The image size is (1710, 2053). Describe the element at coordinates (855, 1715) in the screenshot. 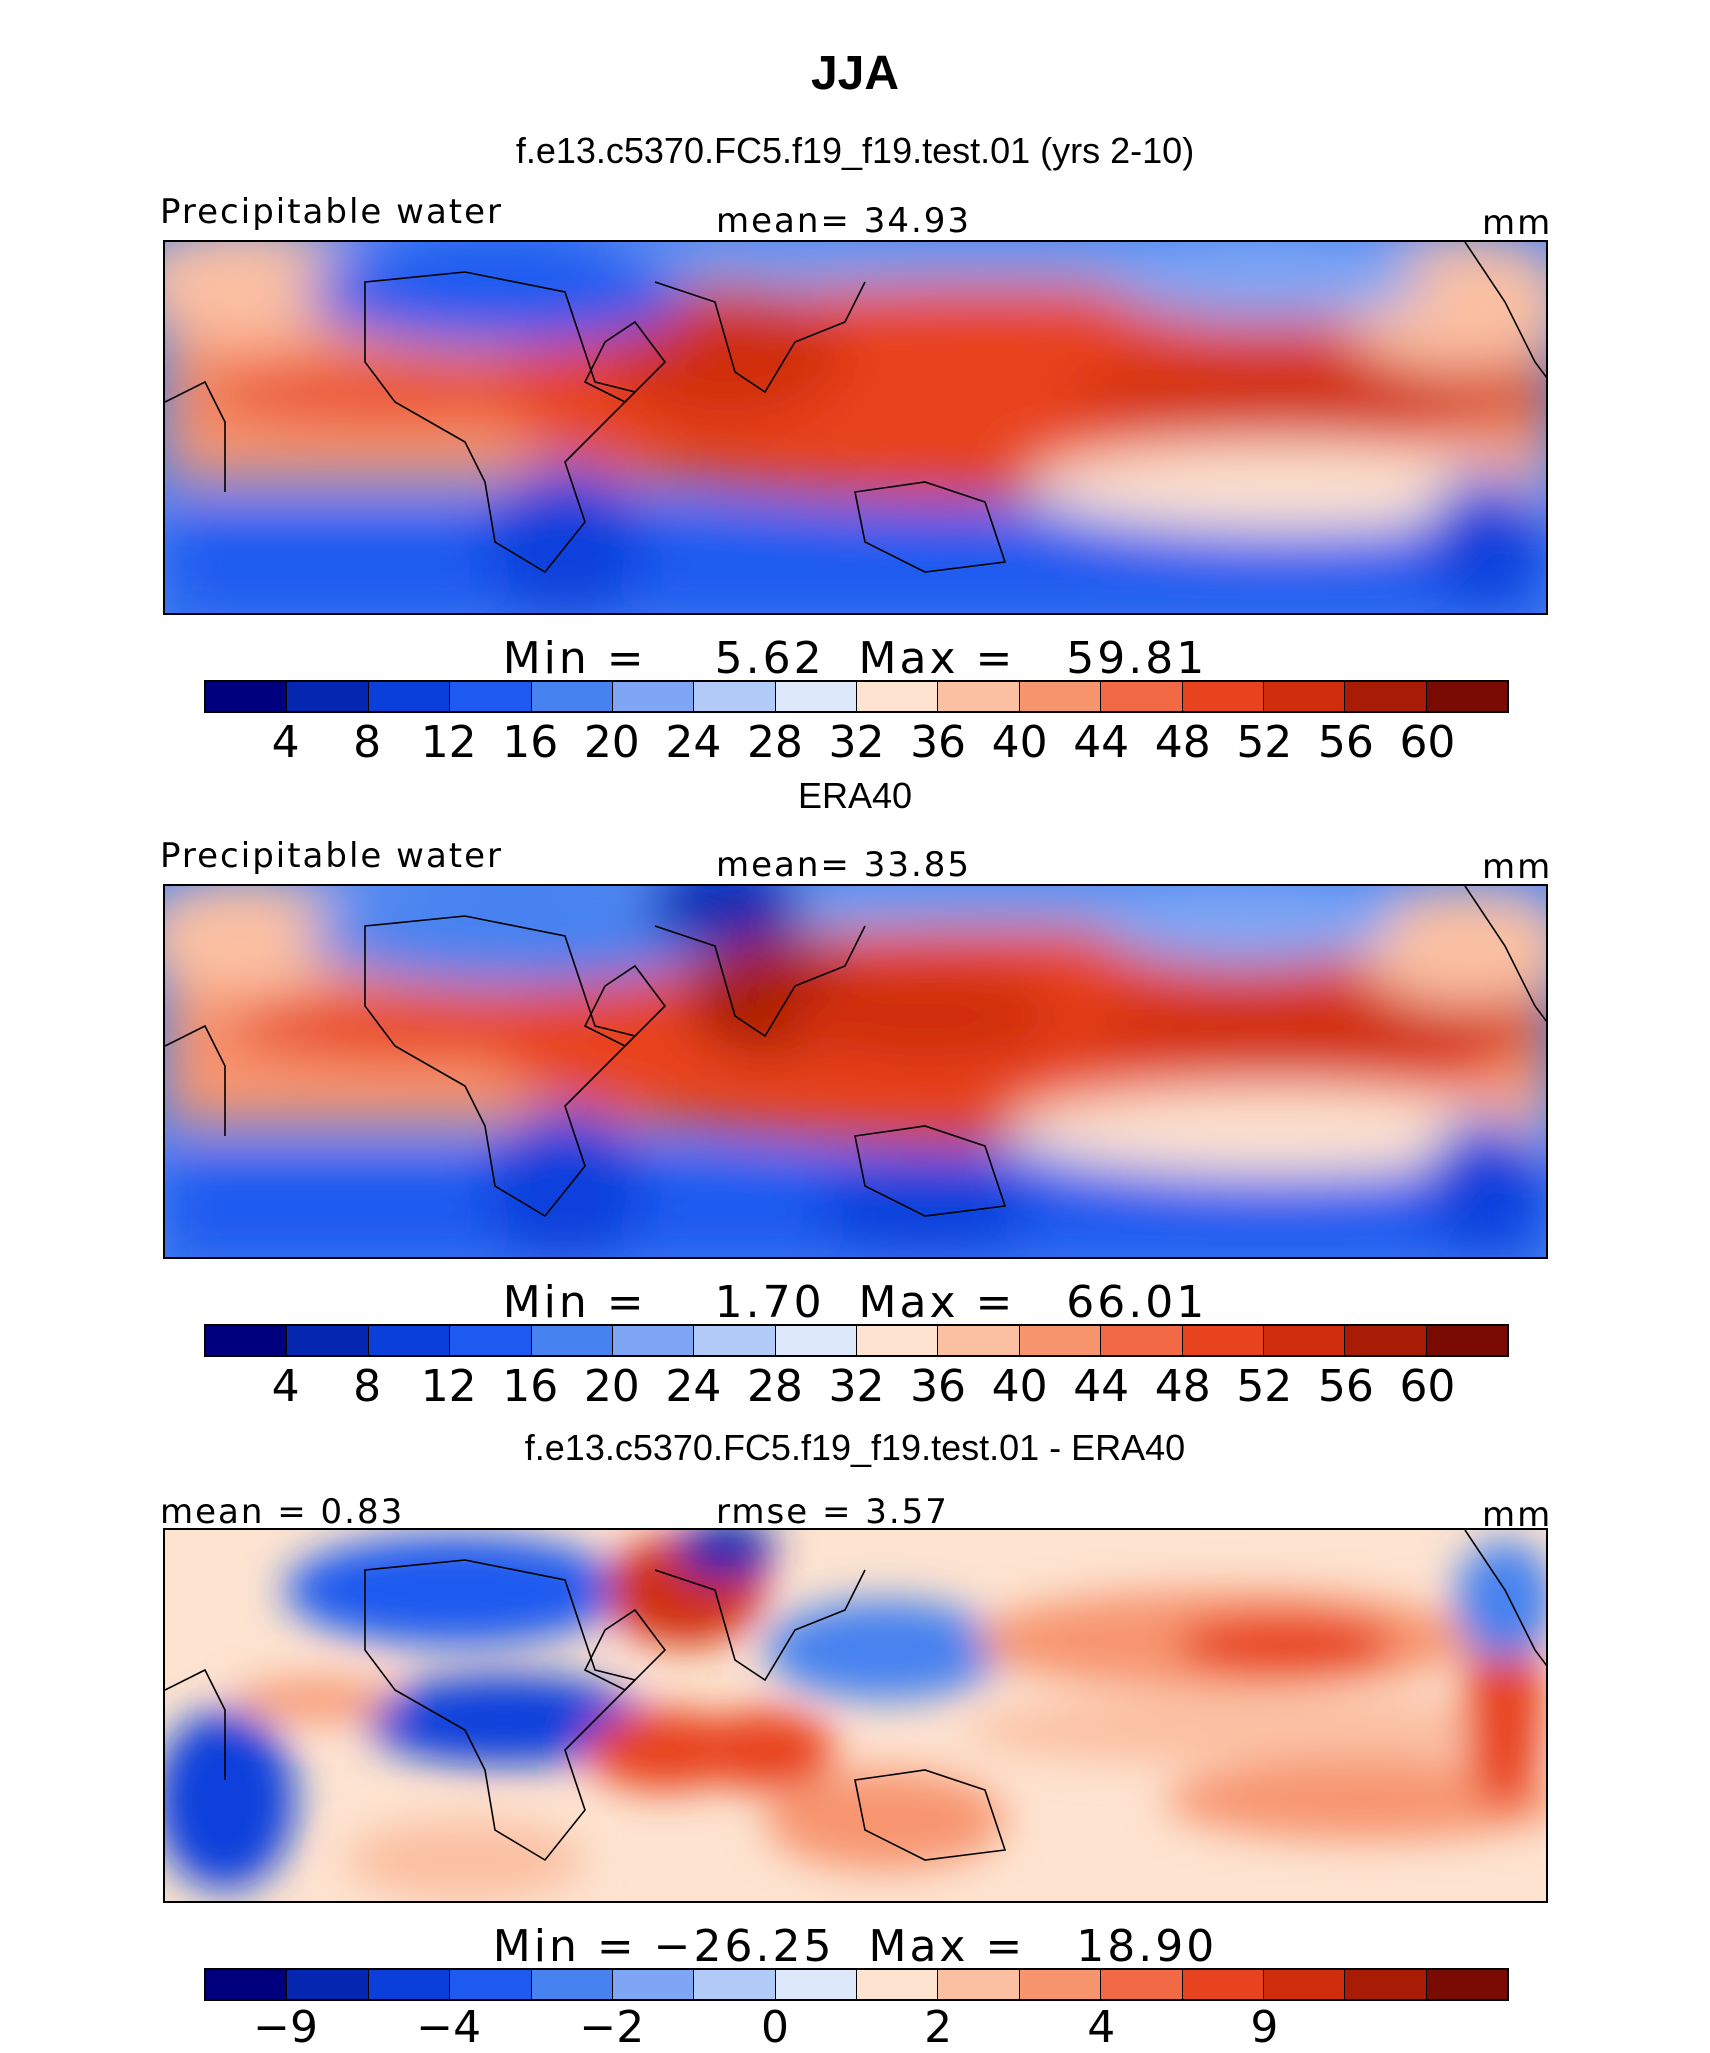

I see `panel3-map` at that location.